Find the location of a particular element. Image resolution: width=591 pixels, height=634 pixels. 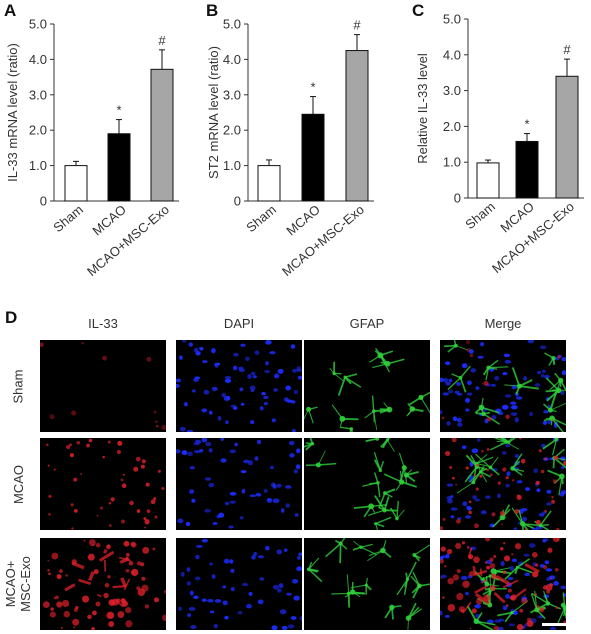

column-header-il33: IL-33 is located at coordinates (103, 323).